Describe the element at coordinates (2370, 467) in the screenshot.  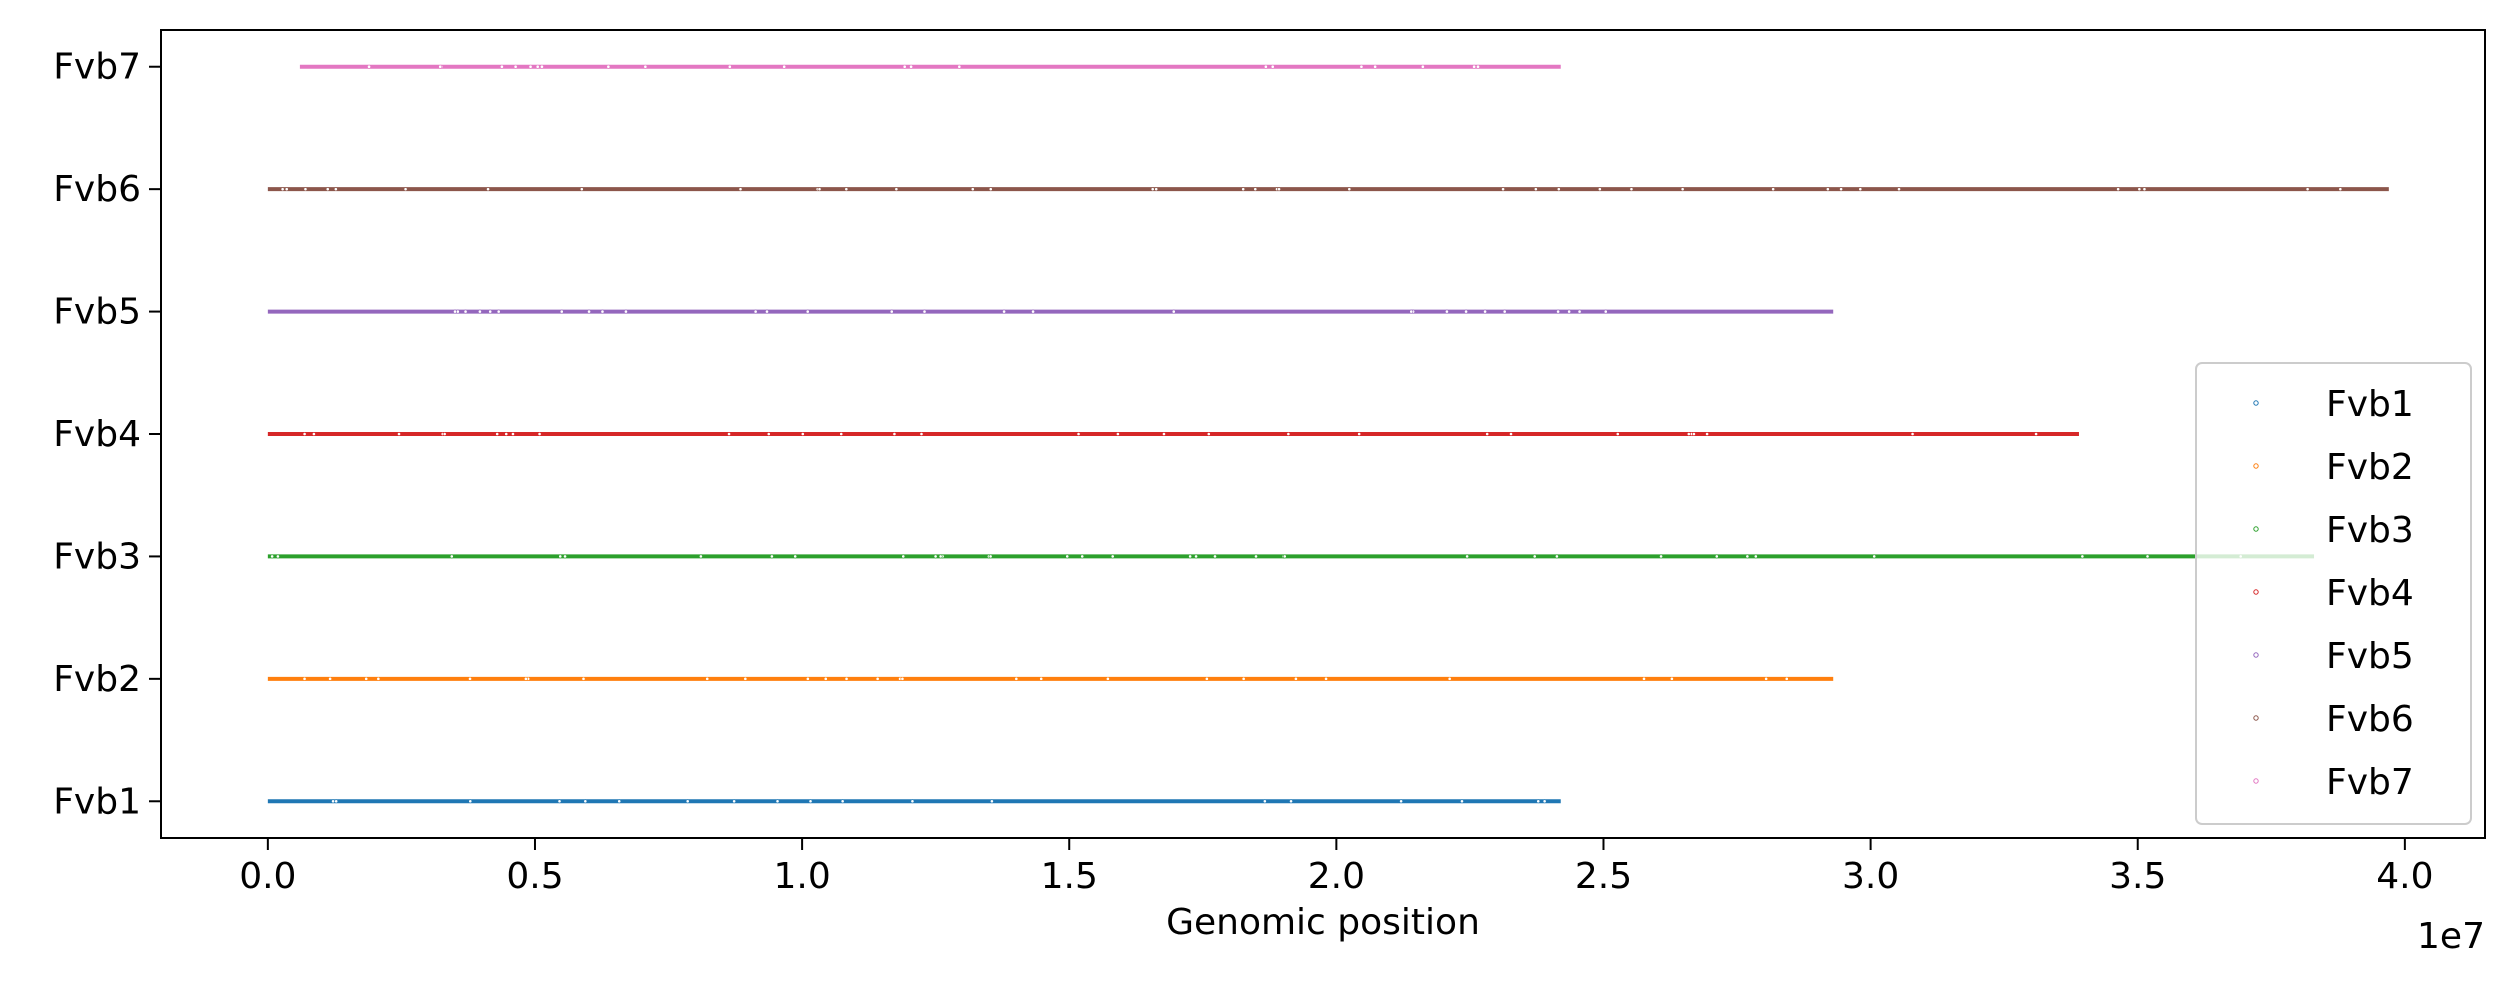
I see `legend-label: Fvb2` at that location.